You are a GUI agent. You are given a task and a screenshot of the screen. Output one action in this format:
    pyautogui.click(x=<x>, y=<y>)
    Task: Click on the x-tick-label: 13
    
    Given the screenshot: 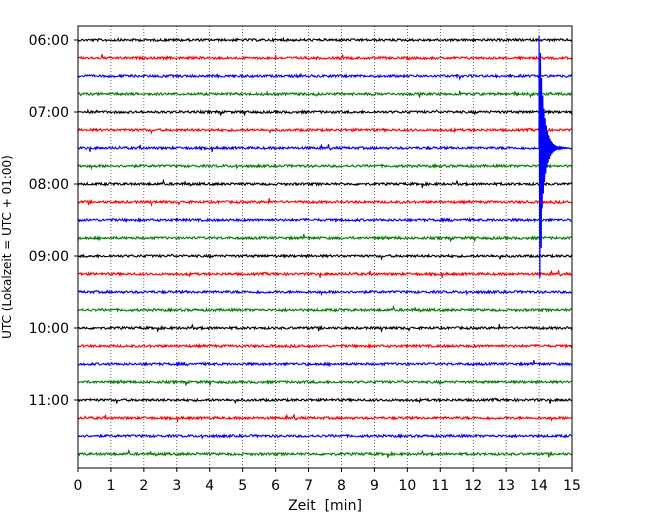 What is the action you would take?
    pyautogui.click(x=506, y=486)
    